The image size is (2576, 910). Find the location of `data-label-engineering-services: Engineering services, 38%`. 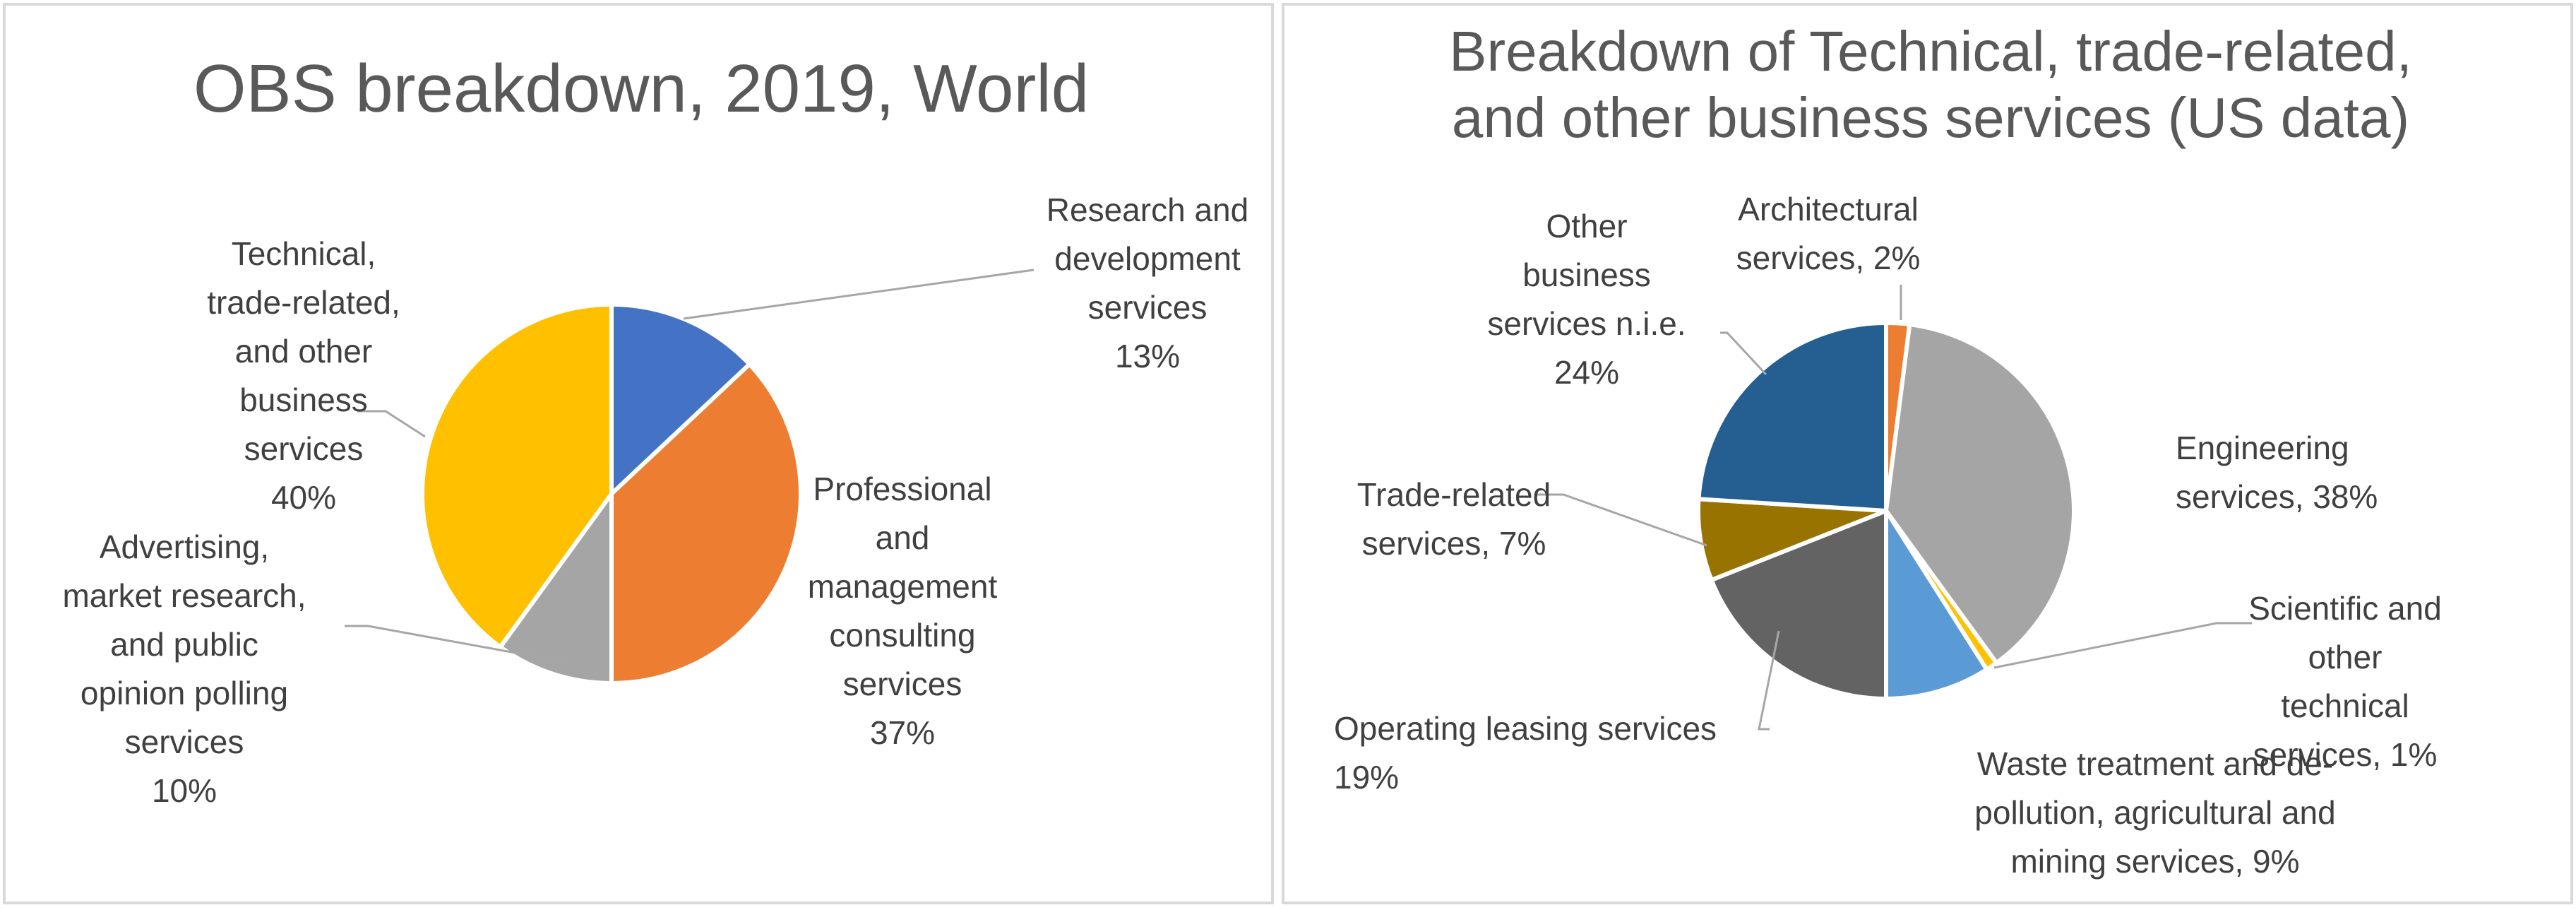

data-label-engineering-services: Engineering services, 38% is located at coordinates (2277, 473).